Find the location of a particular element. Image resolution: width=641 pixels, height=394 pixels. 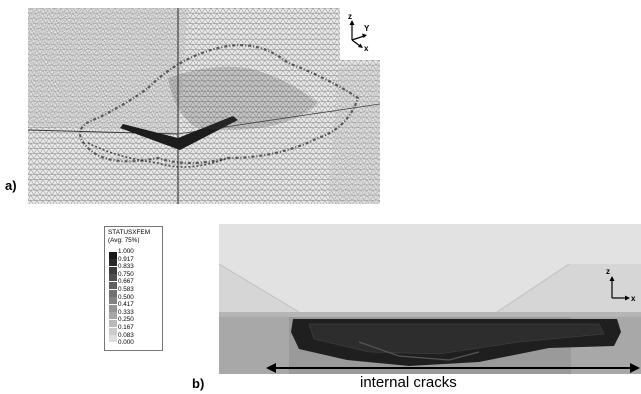

axis-triad-bottom: z x is located at coordinates (621, 285).